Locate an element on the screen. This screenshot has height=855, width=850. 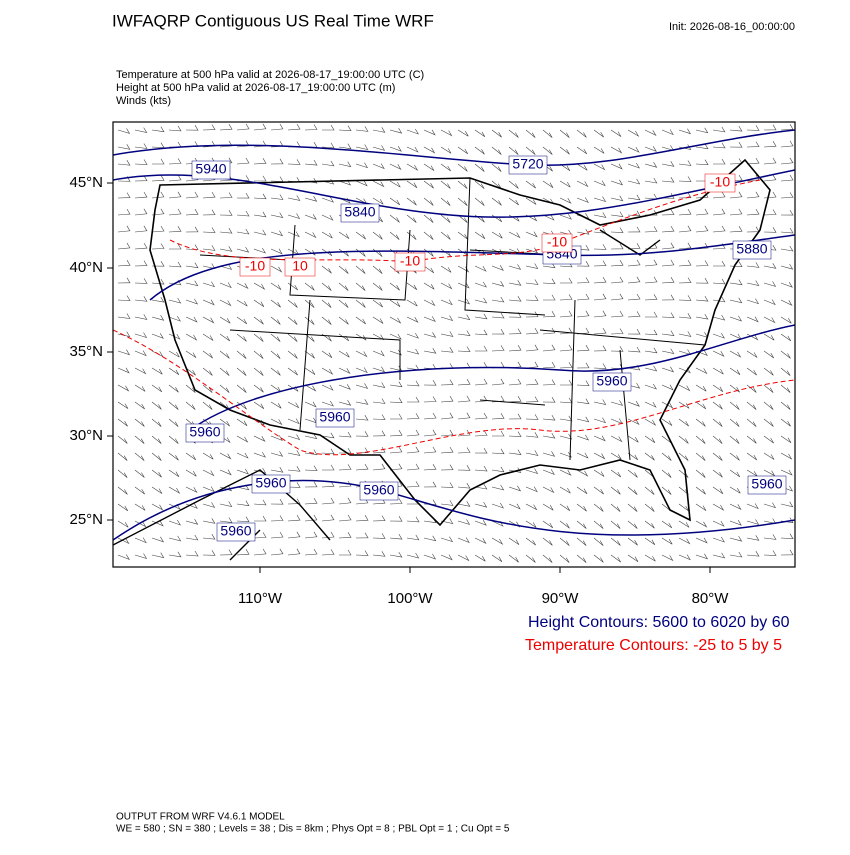
height-label: 5880 is located at coordinates (751, 249).